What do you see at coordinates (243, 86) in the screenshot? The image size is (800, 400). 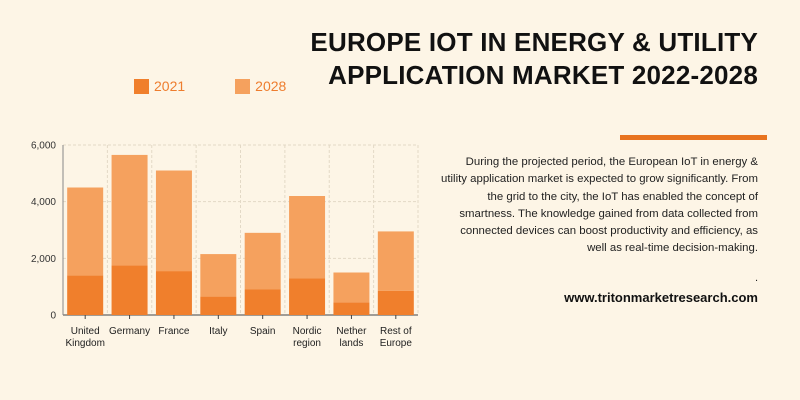 I see `legend-swatch-2028` at bounding box center [243, 86].